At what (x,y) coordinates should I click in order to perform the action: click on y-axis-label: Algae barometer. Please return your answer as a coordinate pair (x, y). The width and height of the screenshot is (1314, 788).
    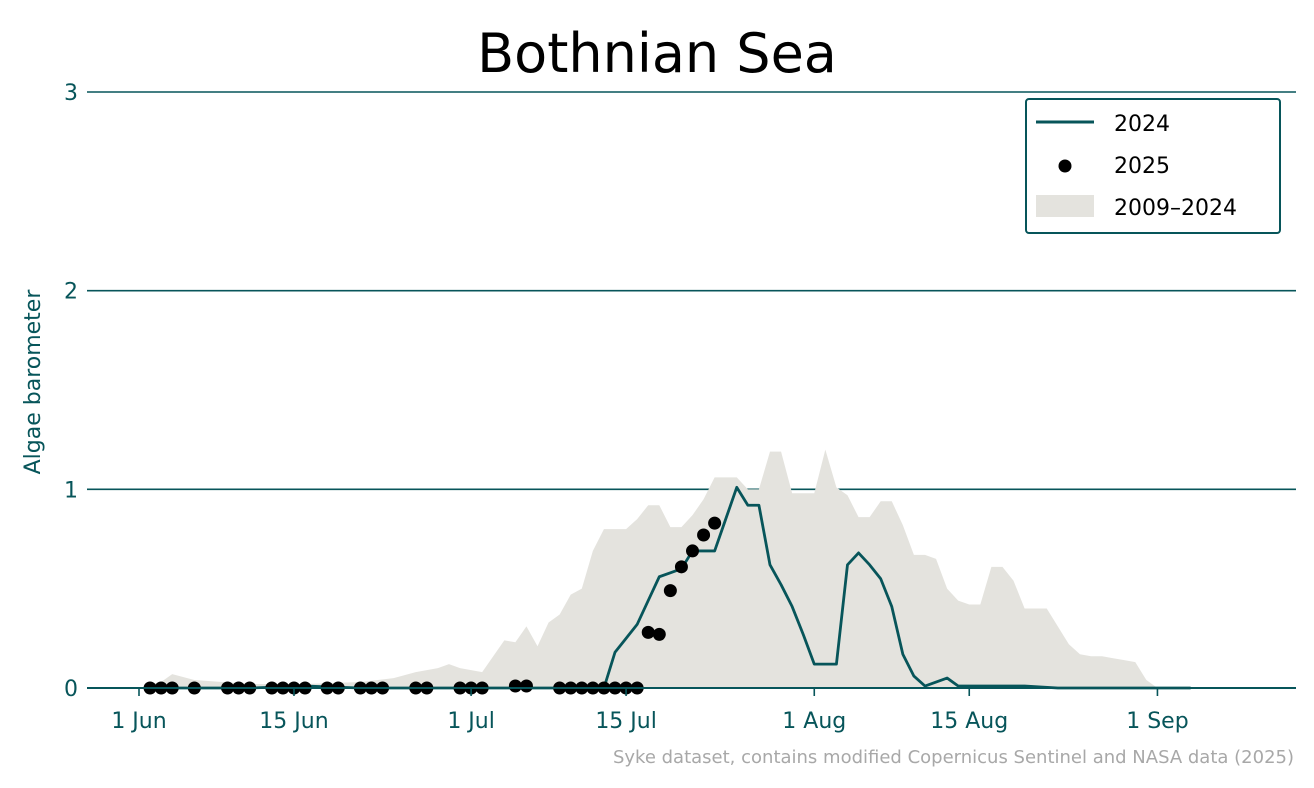
    Looking at the image, I should click on (33, 382).